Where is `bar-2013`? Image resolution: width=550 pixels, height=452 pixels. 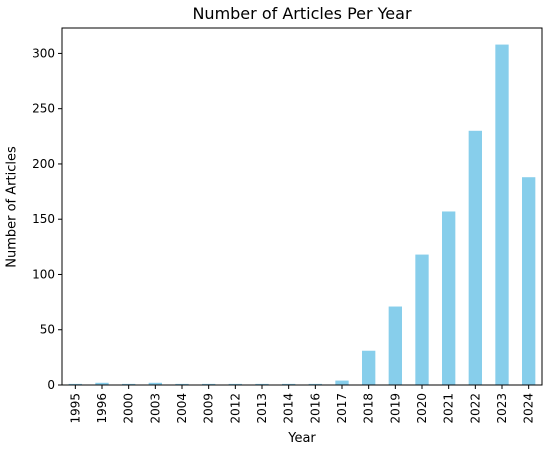
bar-2013 is located at coordinates (262, 384).